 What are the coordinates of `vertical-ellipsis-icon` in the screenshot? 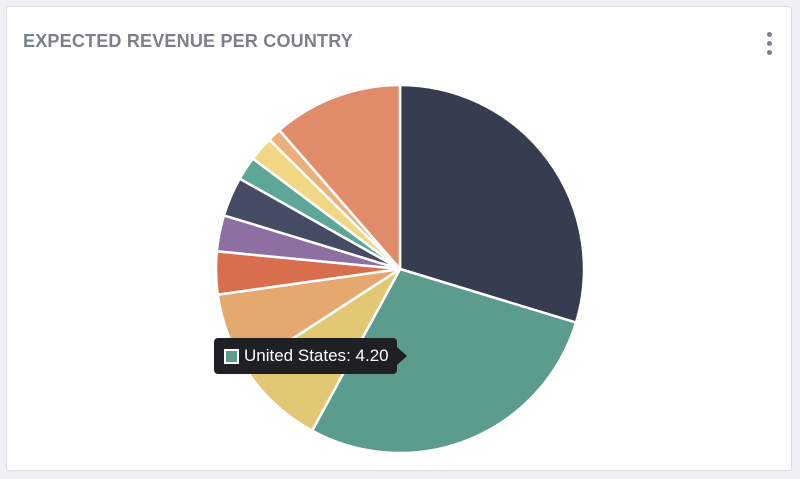 It's located at (769, 43).